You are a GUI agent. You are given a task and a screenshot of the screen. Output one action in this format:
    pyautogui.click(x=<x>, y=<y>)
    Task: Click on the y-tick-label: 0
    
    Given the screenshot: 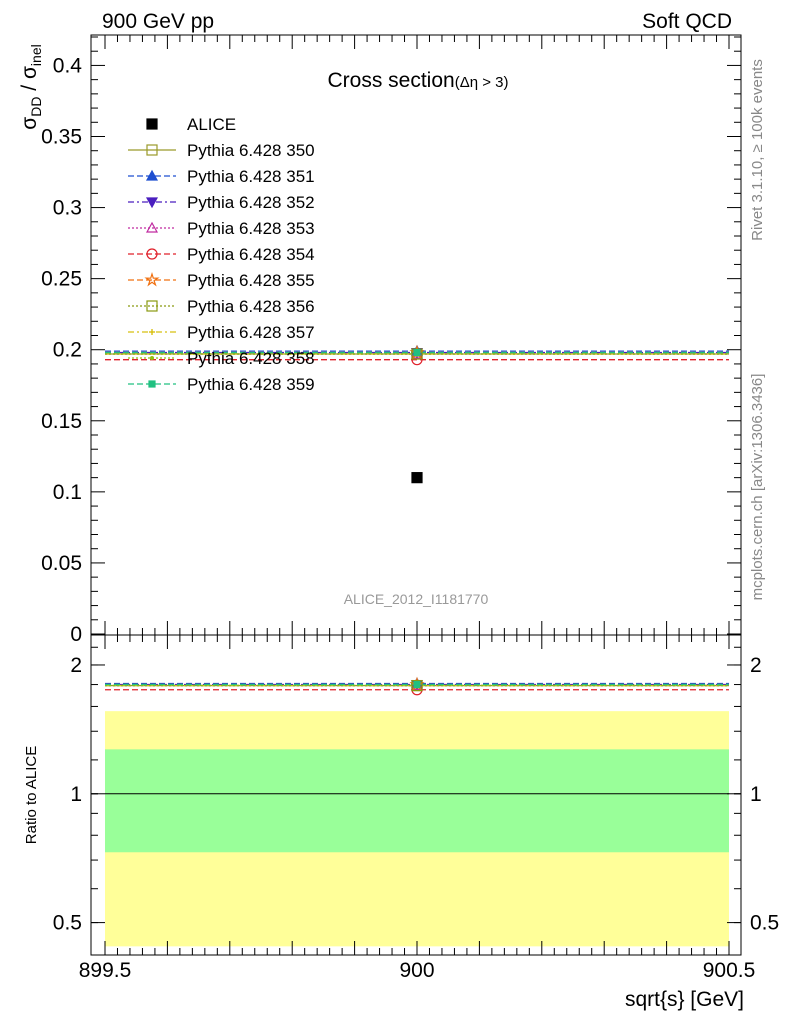 What is the action you would take?
    pyautogui.click(x=76, y=634)
    